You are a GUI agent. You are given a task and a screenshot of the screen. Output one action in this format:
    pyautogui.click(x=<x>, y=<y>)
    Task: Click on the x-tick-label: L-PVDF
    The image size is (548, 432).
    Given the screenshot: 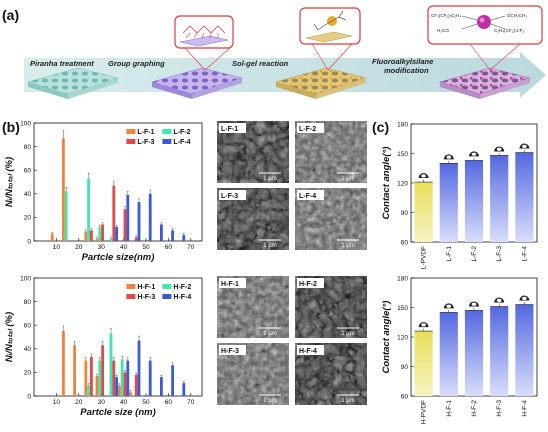 What is the action you would take?
    pyautogui.click(x=424, y=257)
    